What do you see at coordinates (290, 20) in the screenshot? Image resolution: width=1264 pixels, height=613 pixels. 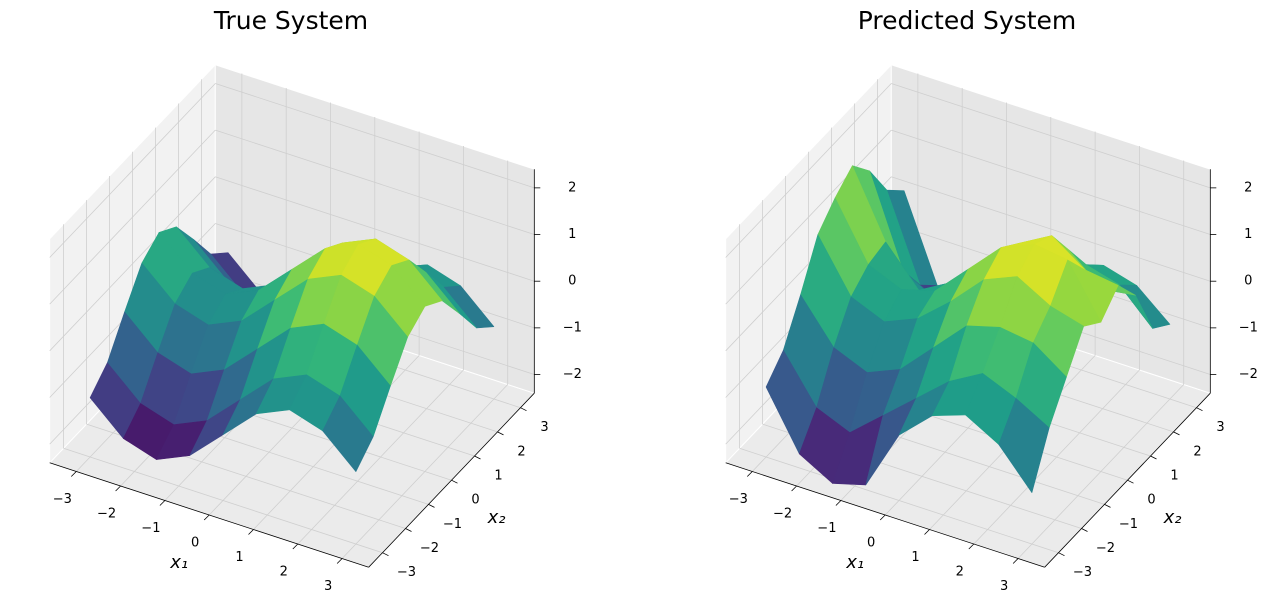 I see `chart-title: True System` at bounding box center [290, 20].